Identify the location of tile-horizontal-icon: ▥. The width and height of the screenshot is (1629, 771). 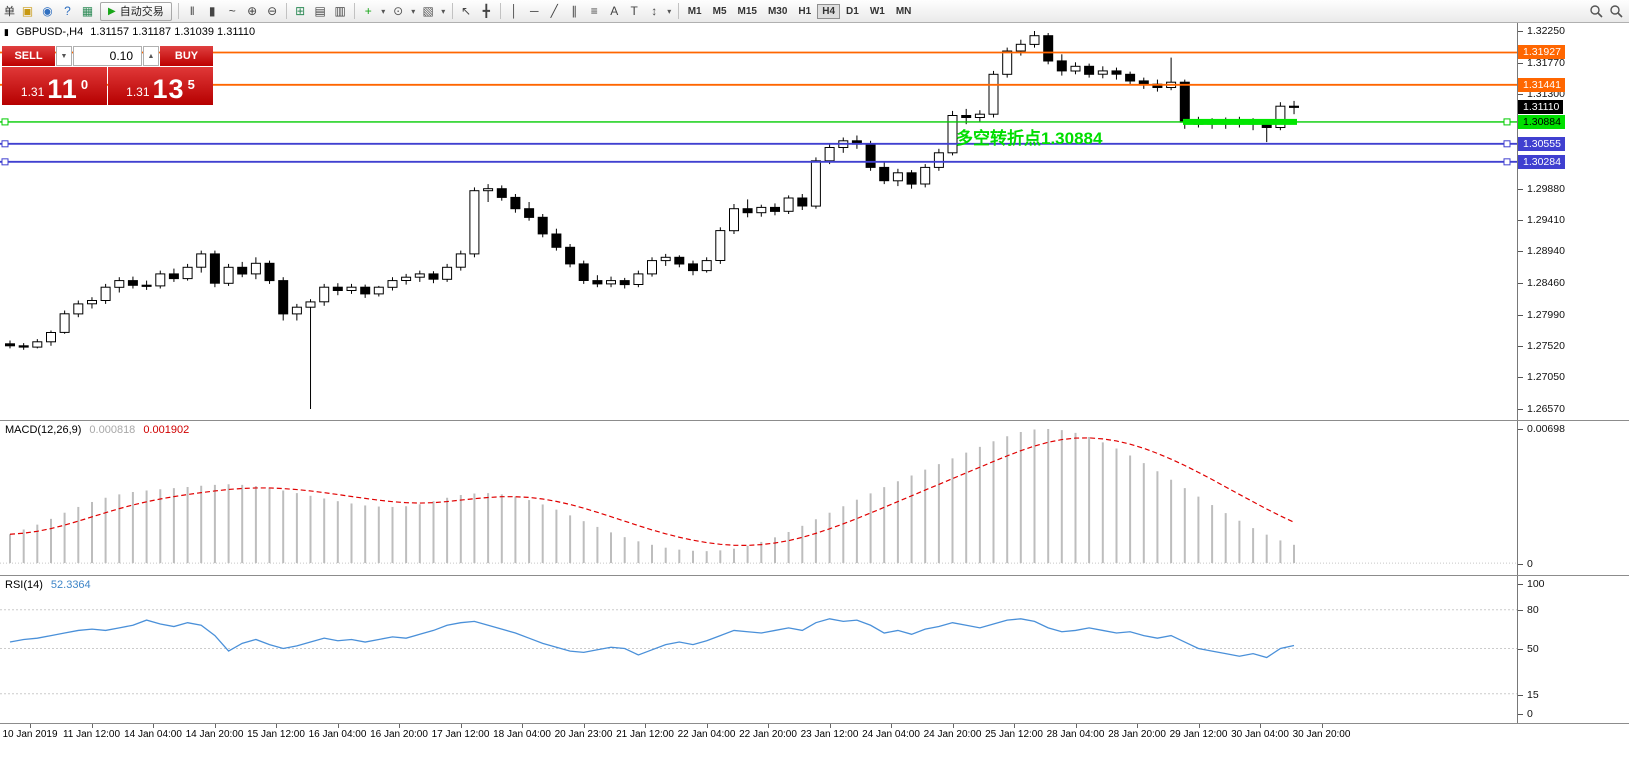
(340, 11).